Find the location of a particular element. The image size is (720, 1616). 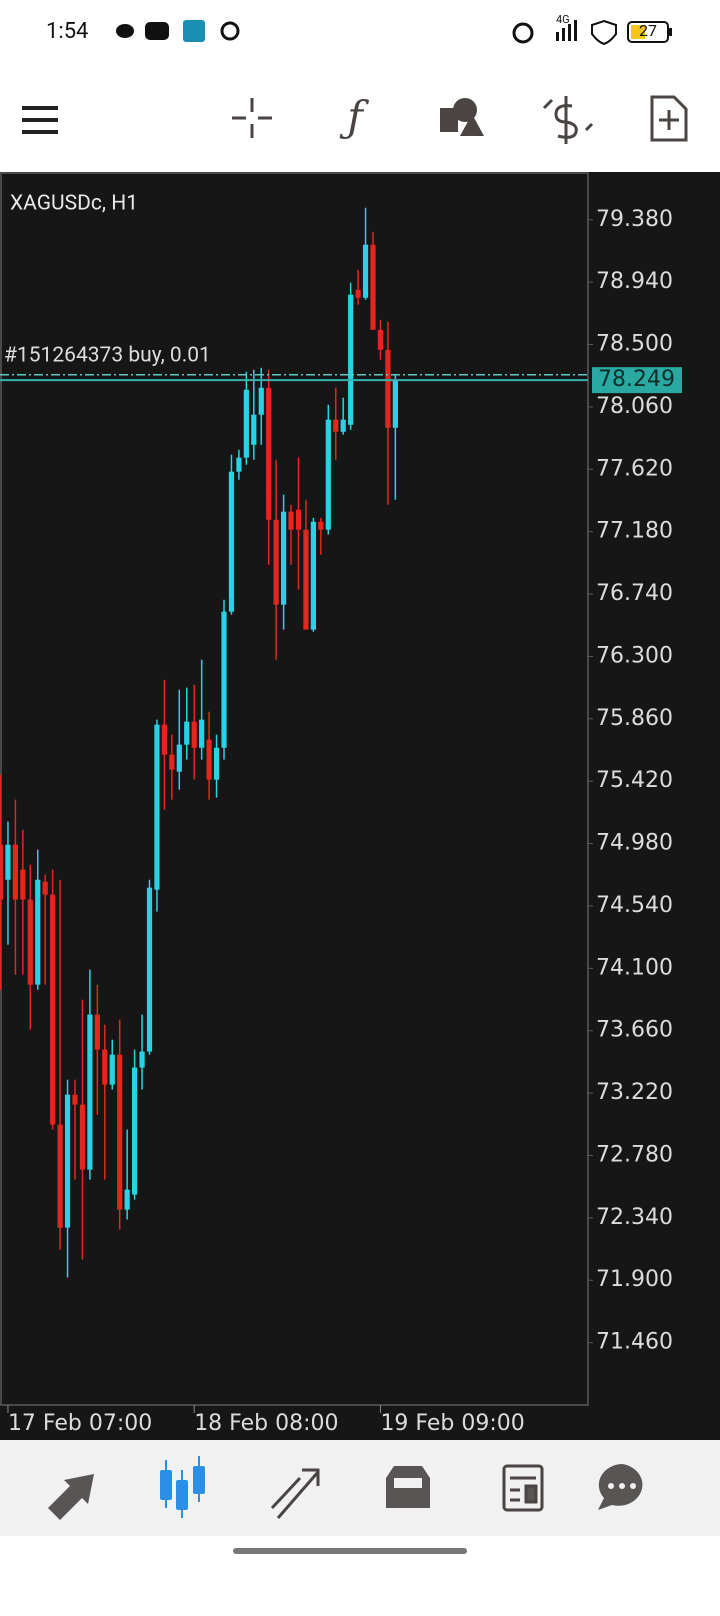

nav-quotes is located at coordinates (71, 1497).